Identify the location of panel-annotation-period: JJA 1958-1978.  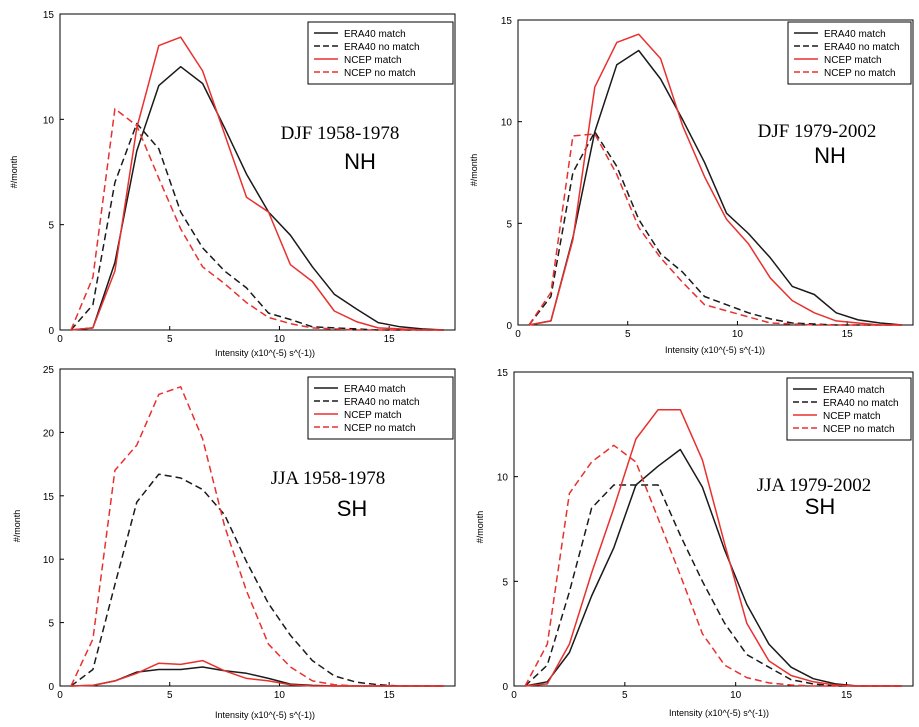
(328, 478).